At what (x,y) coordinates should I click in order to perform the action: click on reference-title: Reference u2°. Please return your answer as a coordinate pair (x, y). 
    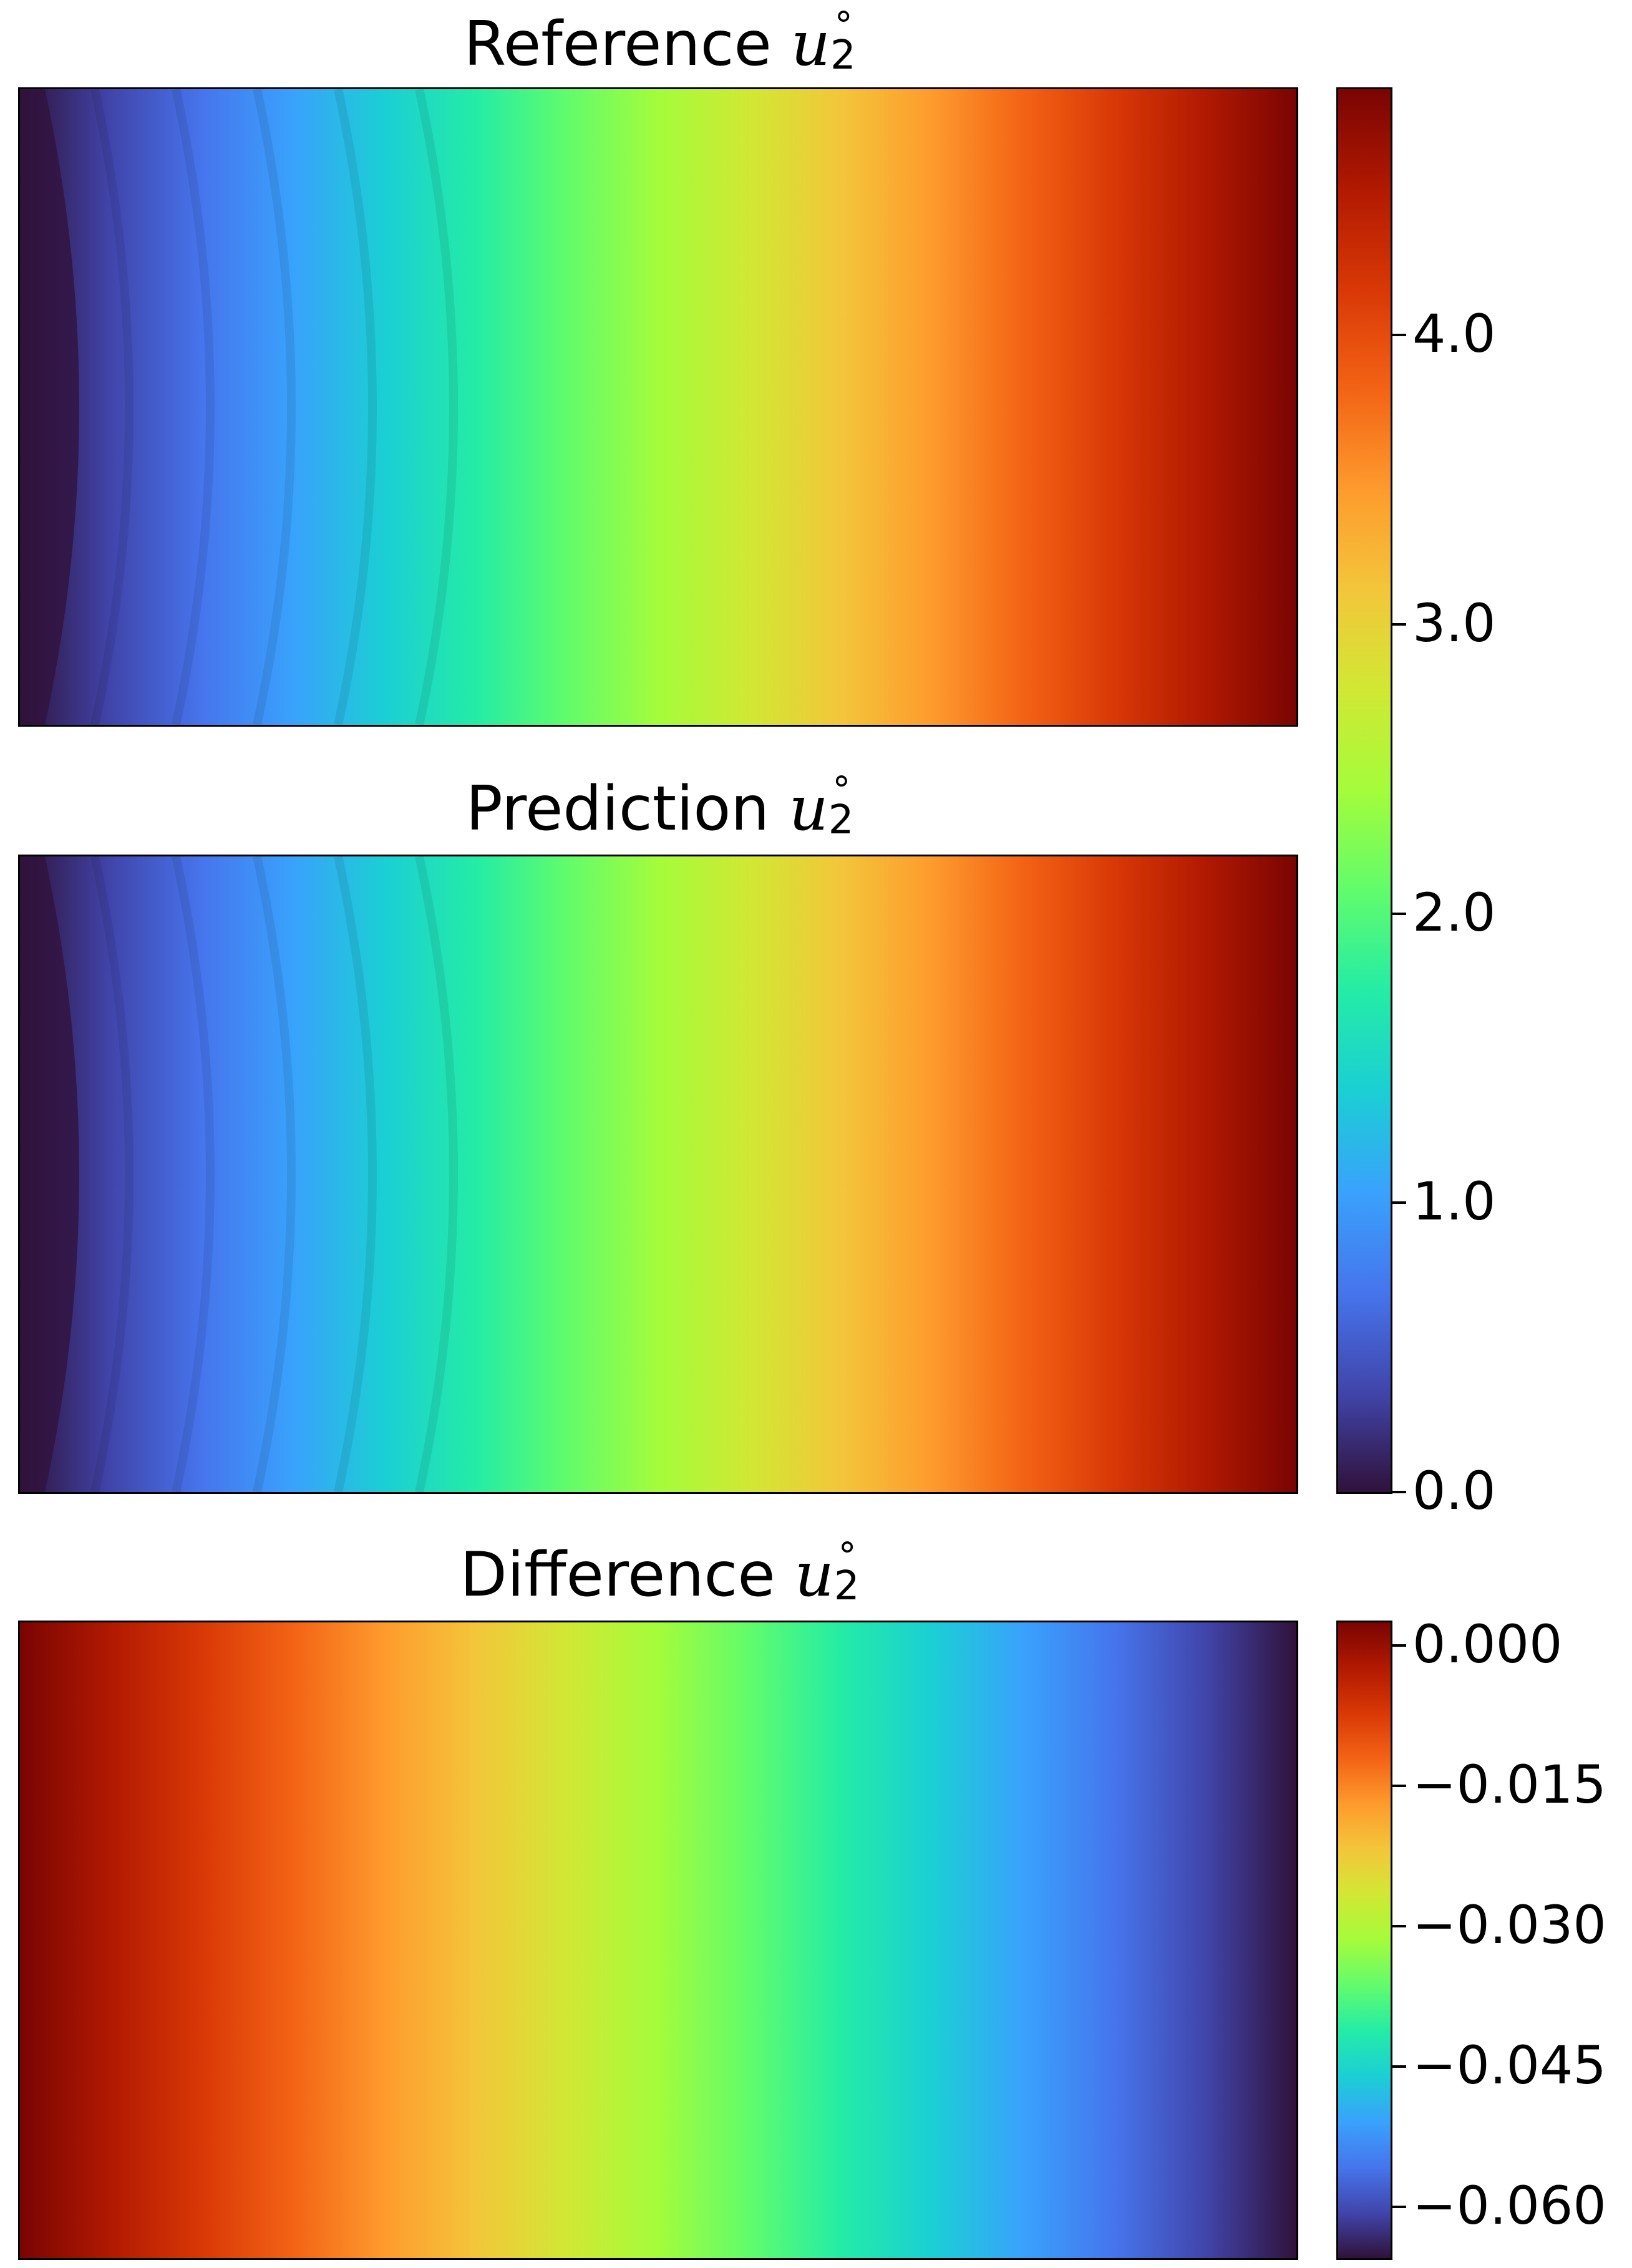
    Looking at the image, I should click on (658, 41).